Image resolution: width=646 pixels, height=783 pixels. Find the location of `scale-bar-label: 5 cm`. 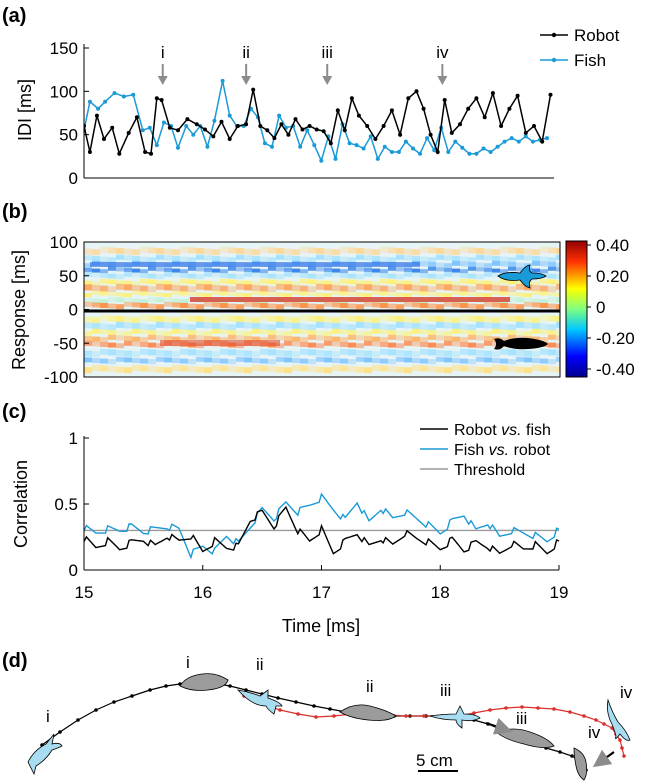

scale-bar-label: 5 cm is located at coordinates (434, 760).